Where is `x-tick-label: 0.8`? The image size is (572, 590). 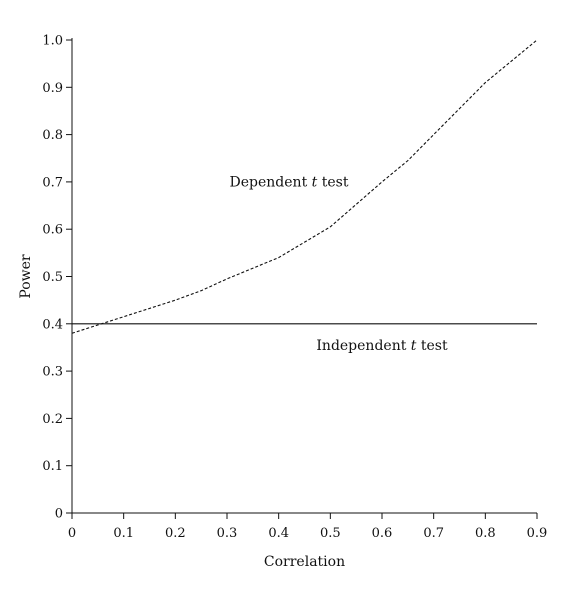 x-tick-label: 0.8 is located at coordinates (485, 533).